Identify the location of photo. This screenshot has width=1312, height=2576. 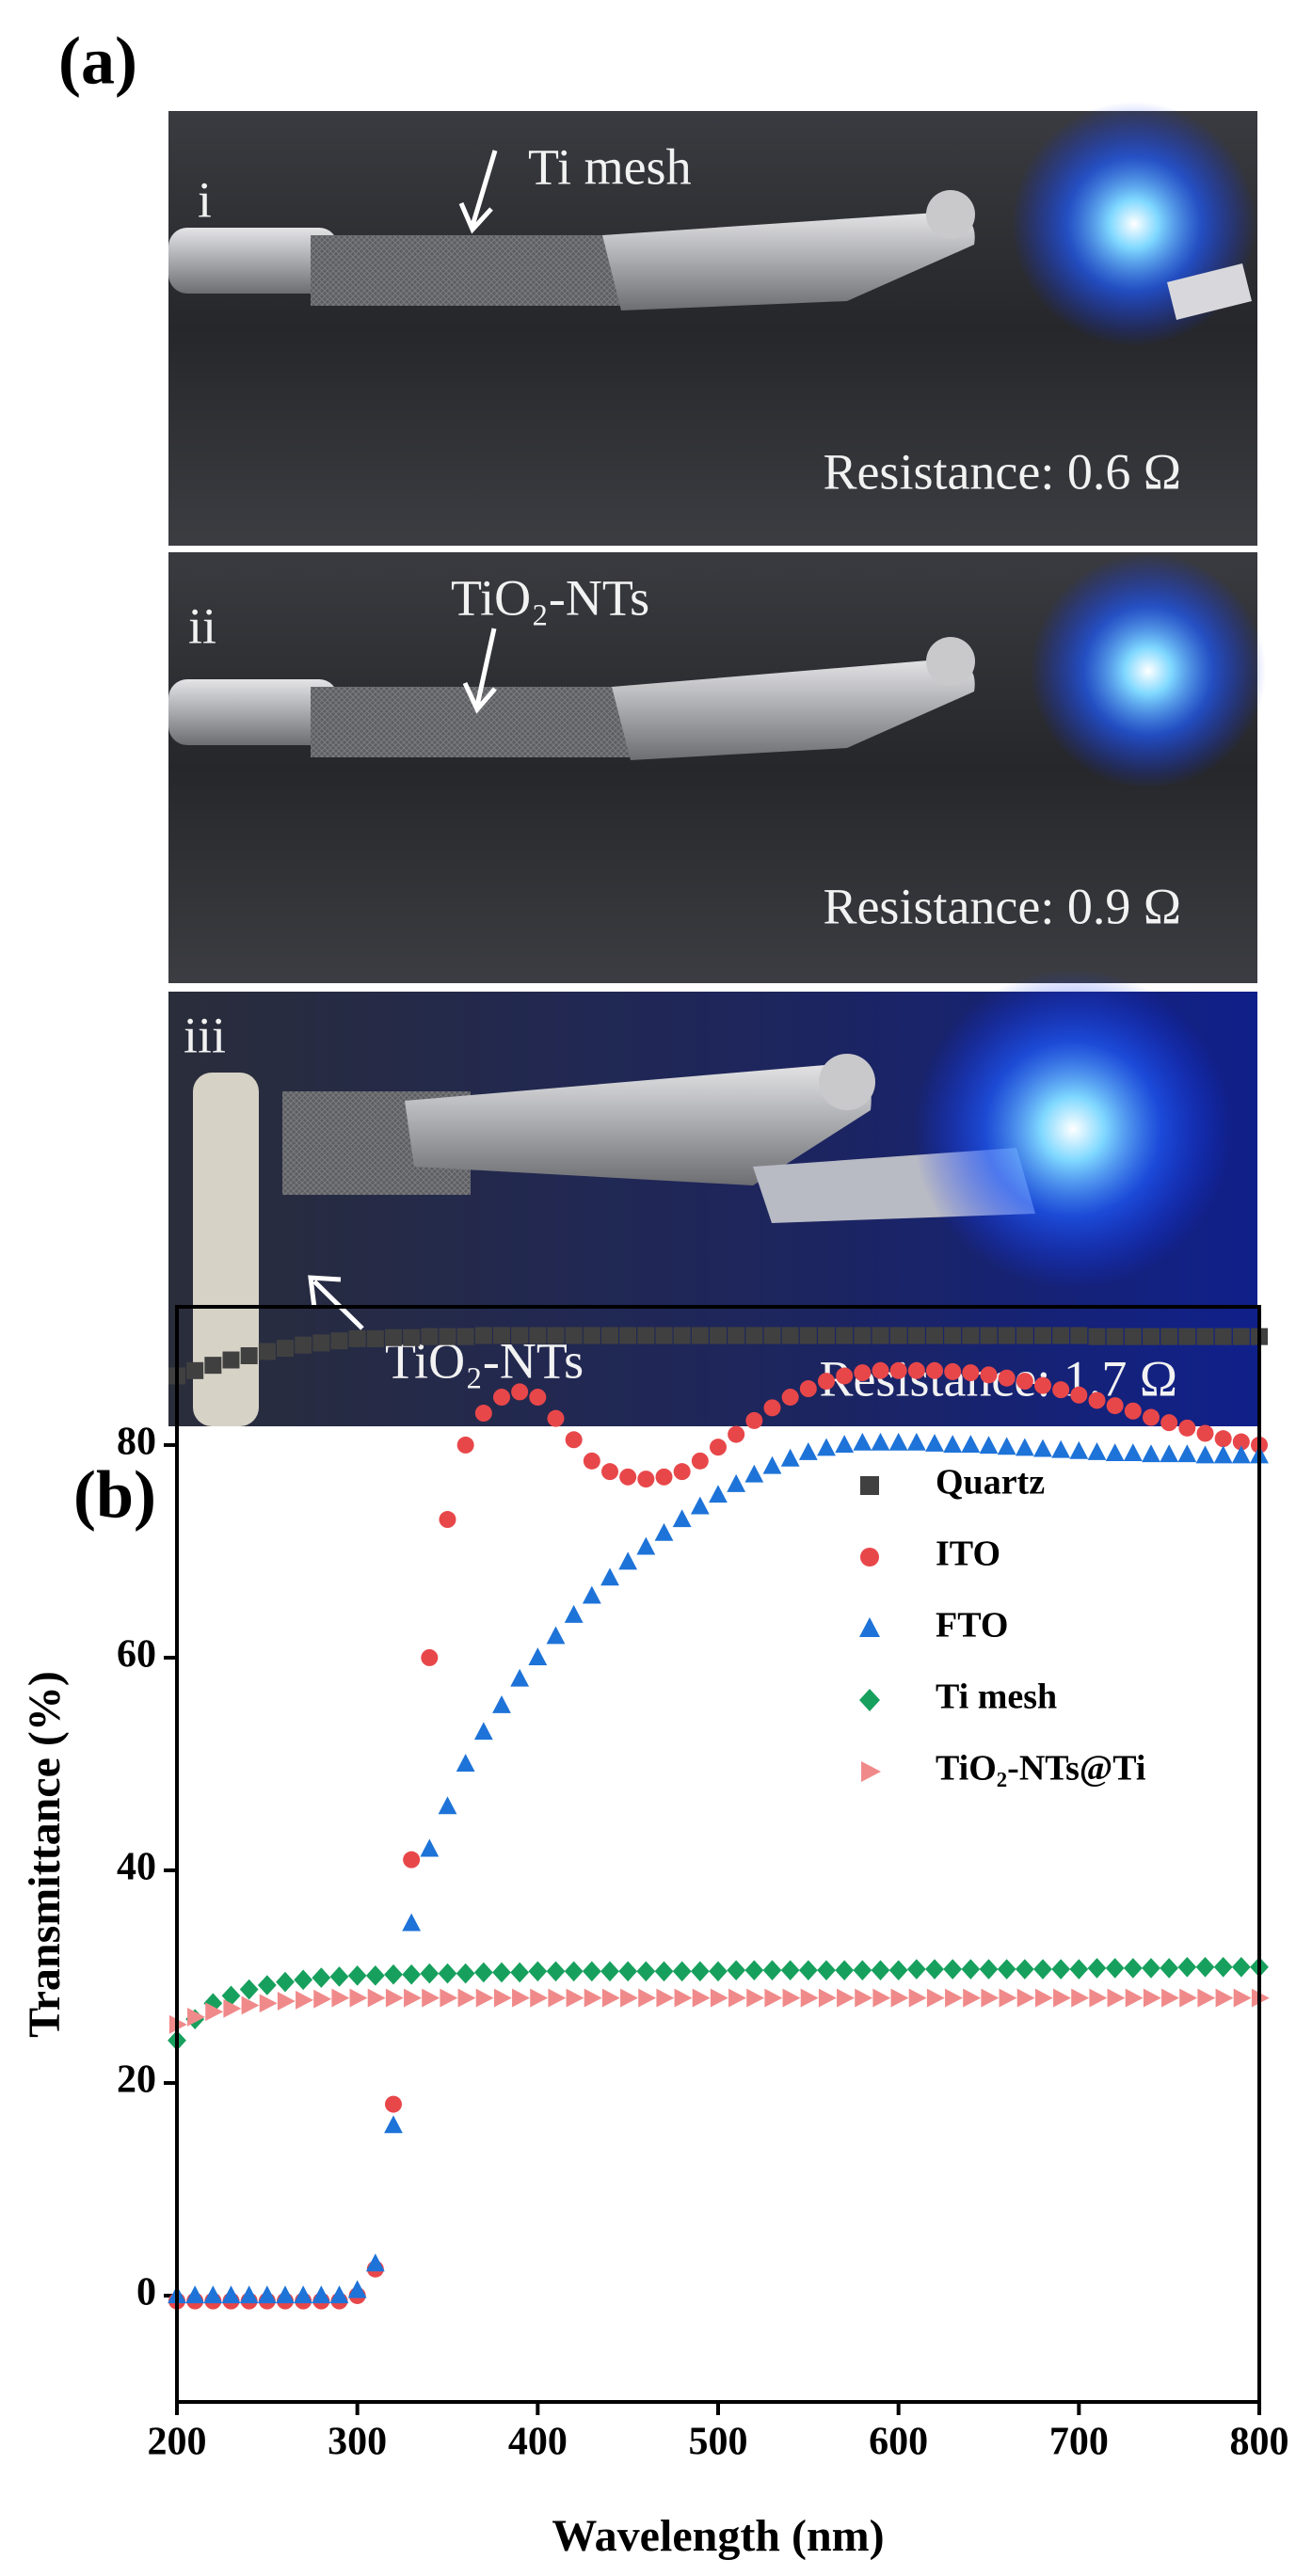
(712, 1198).